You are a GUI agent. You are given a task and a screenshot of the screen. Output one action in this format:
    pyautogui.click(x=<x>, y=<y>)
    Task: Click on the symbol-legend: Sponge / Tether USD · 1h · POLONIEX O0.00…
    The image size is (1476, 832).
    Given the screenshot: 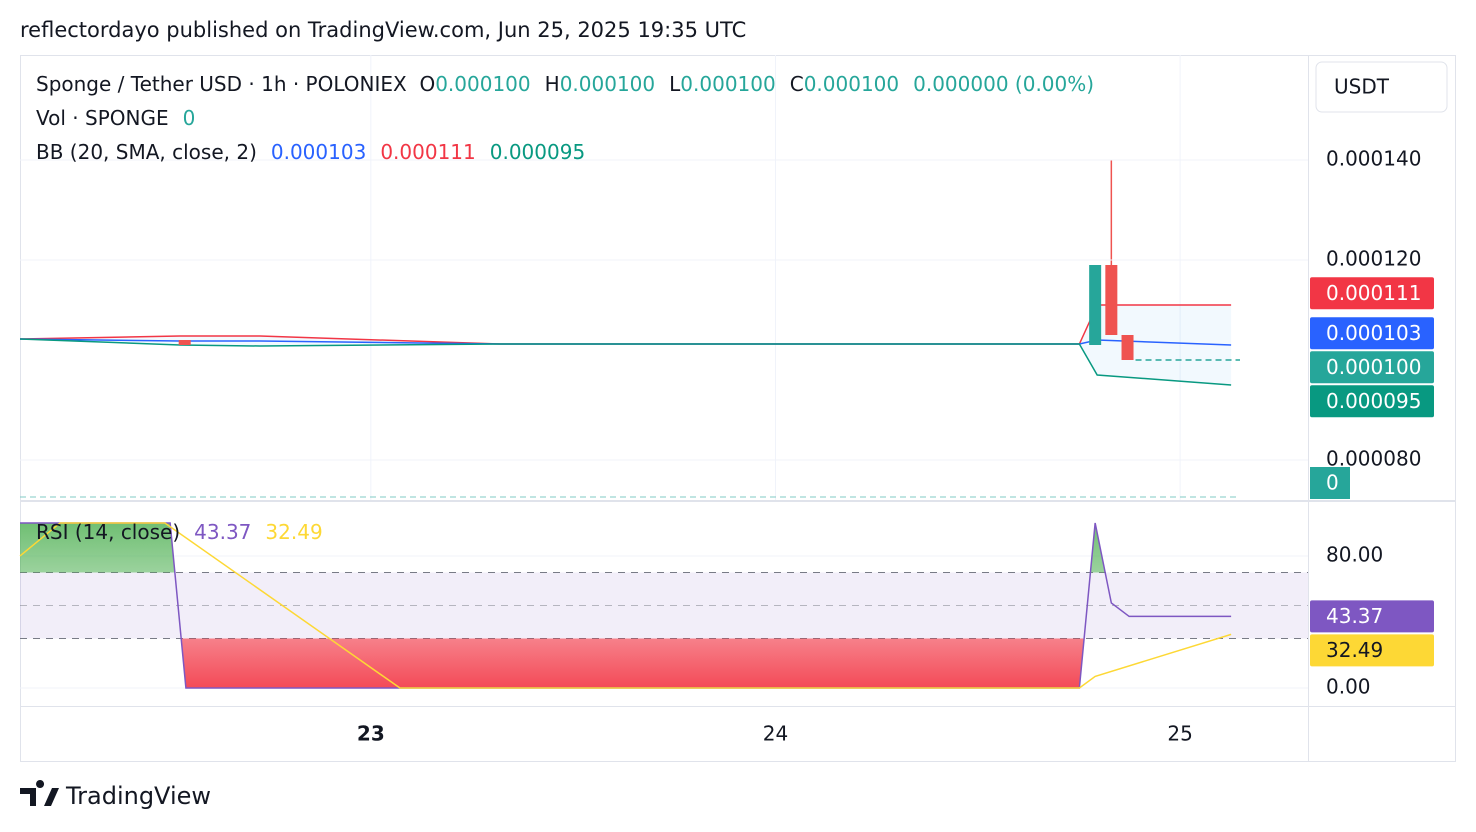 What is the action you would take?
    pyautogui.click(x=565, y=84)
    